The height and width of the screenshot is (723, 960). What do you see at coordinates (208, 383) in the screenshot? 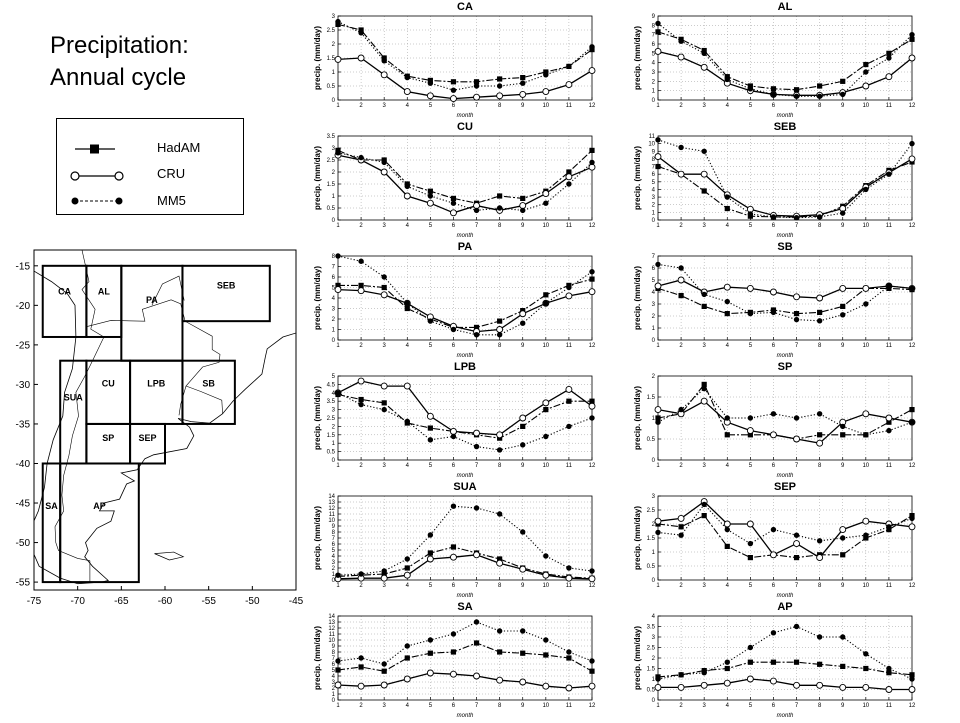
I see `region-label-sb: SB` at bounding box center [208, 383].